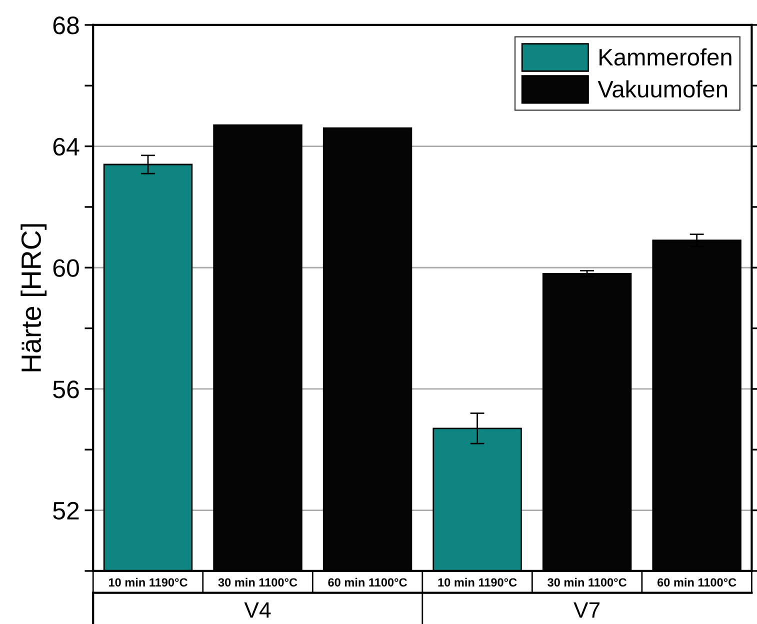  What do you see at coordinates (587, 610) in the screenshot?
I see `text: V7` at bounding box center [587, 610].